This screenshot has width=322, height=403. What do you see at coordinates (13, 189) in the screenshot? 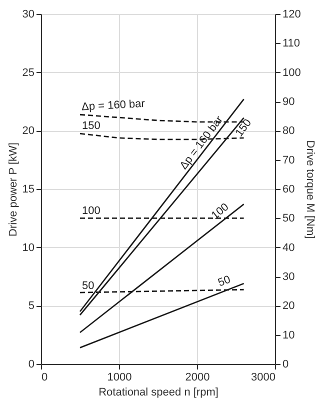
I see `y-axis-title: Drive power P [kW]` at bounding box center [13, 189].